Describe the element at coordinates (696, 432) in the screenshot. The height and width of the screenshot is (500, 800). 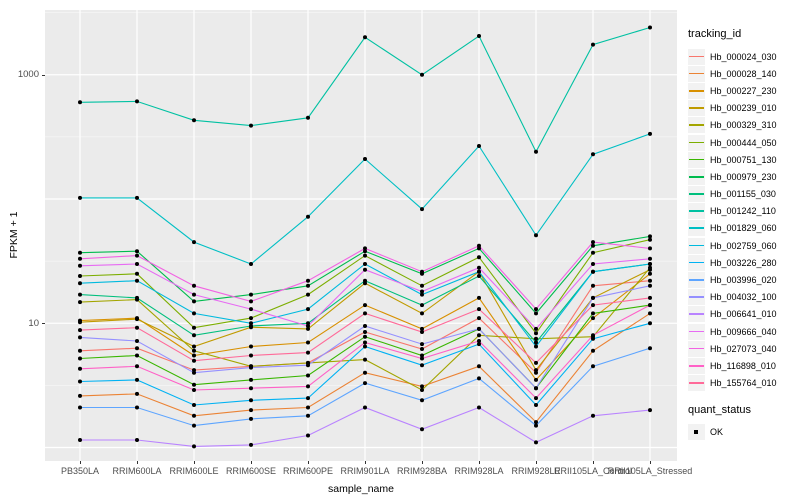
I see `legend-point-icon` at that location.